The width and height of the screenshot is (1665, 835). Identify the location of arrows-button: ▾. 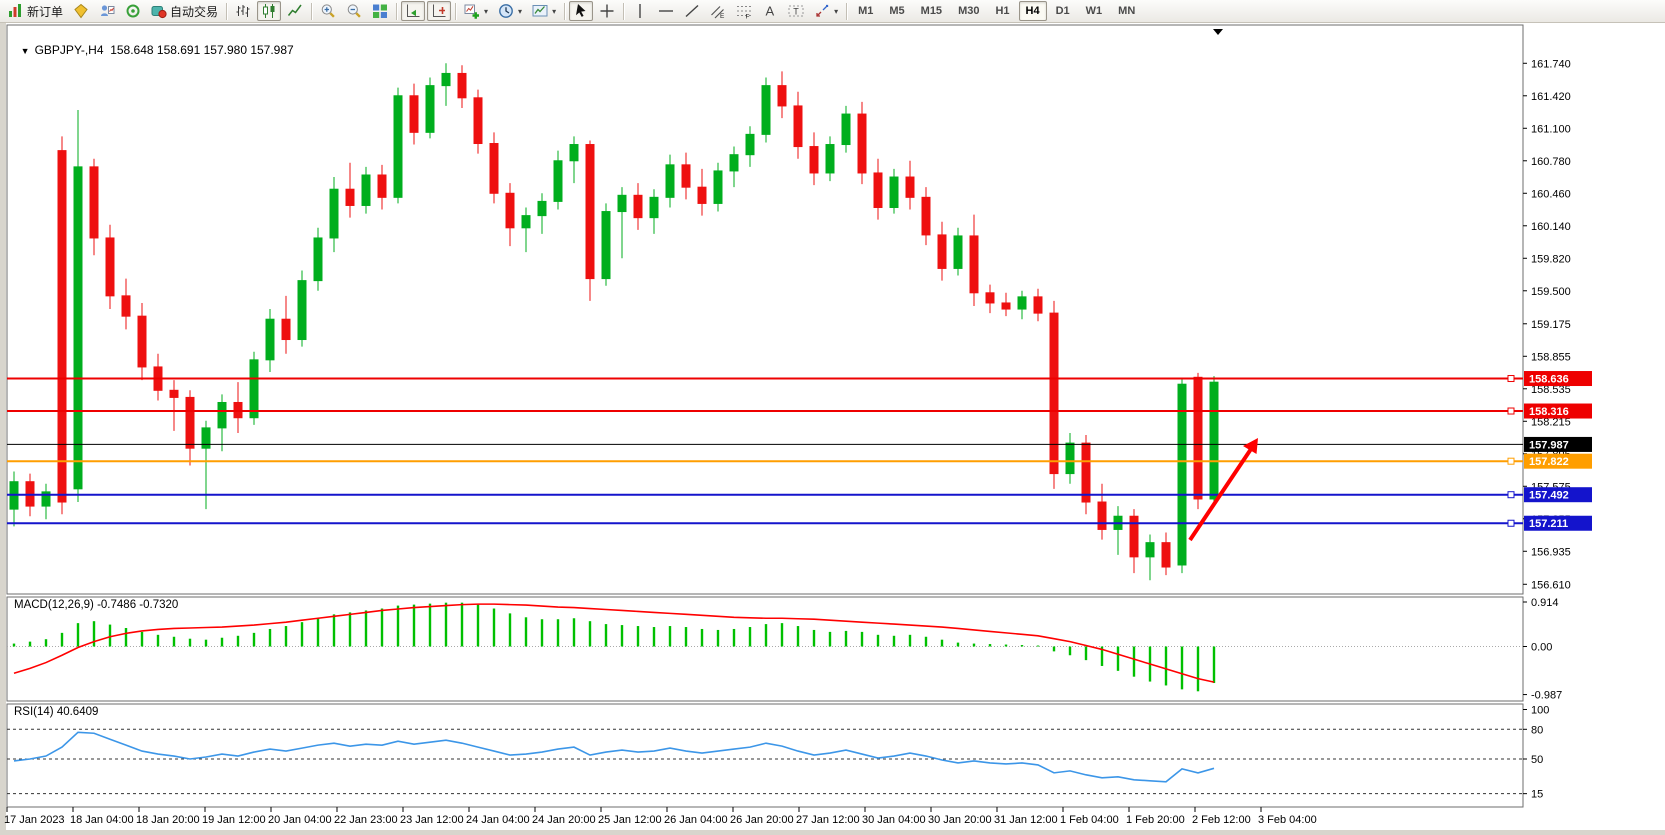
(826, 11).